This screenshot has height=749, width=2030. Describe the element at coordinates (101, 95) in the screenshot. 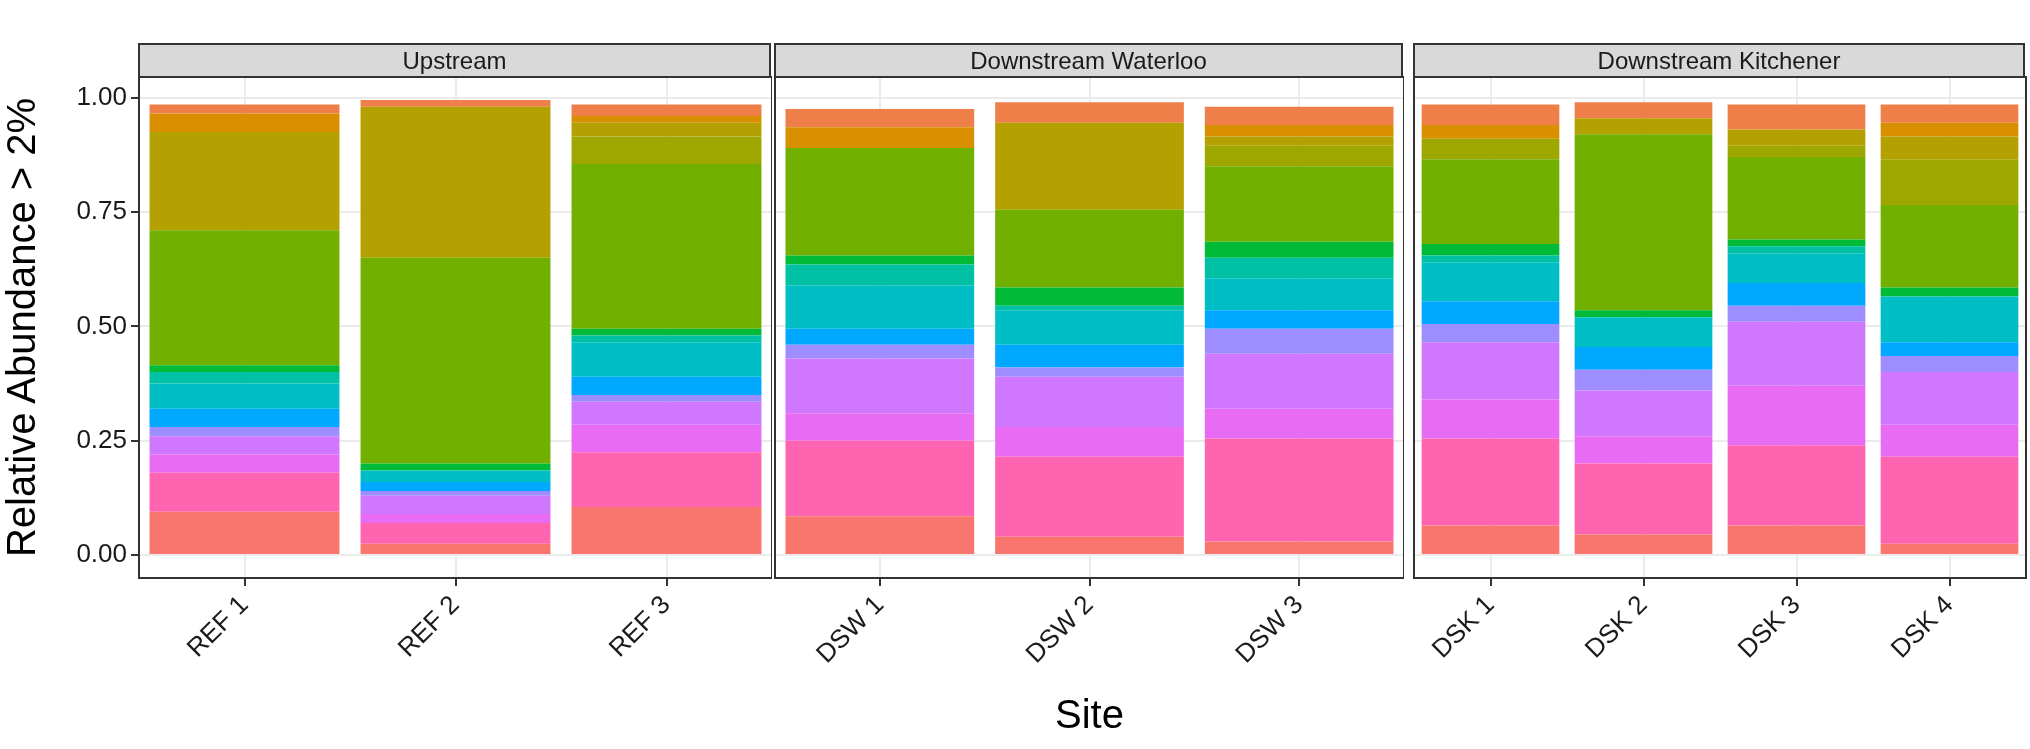

I see `y-tick-label: 1.00` at that location.